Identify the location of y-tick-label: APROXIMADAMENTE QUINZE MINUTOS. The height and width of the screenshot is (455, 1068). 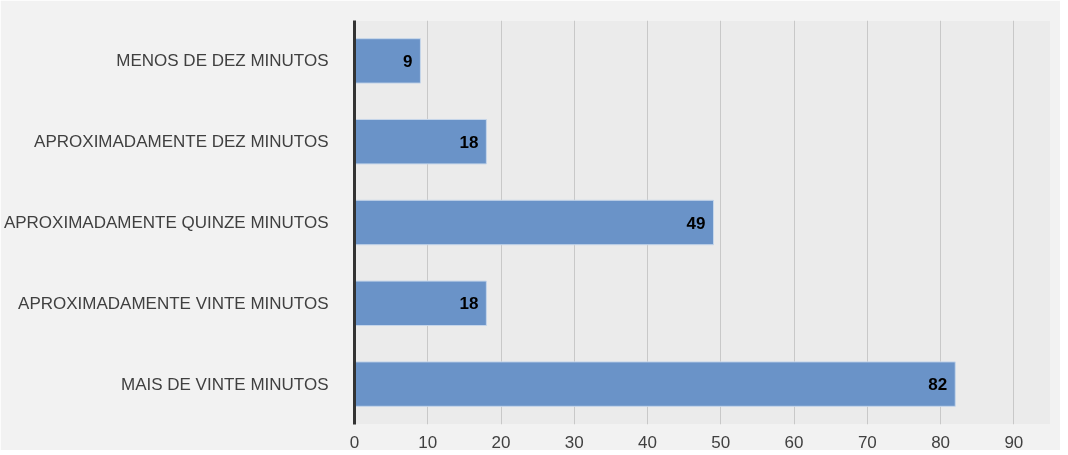
(166, 222).